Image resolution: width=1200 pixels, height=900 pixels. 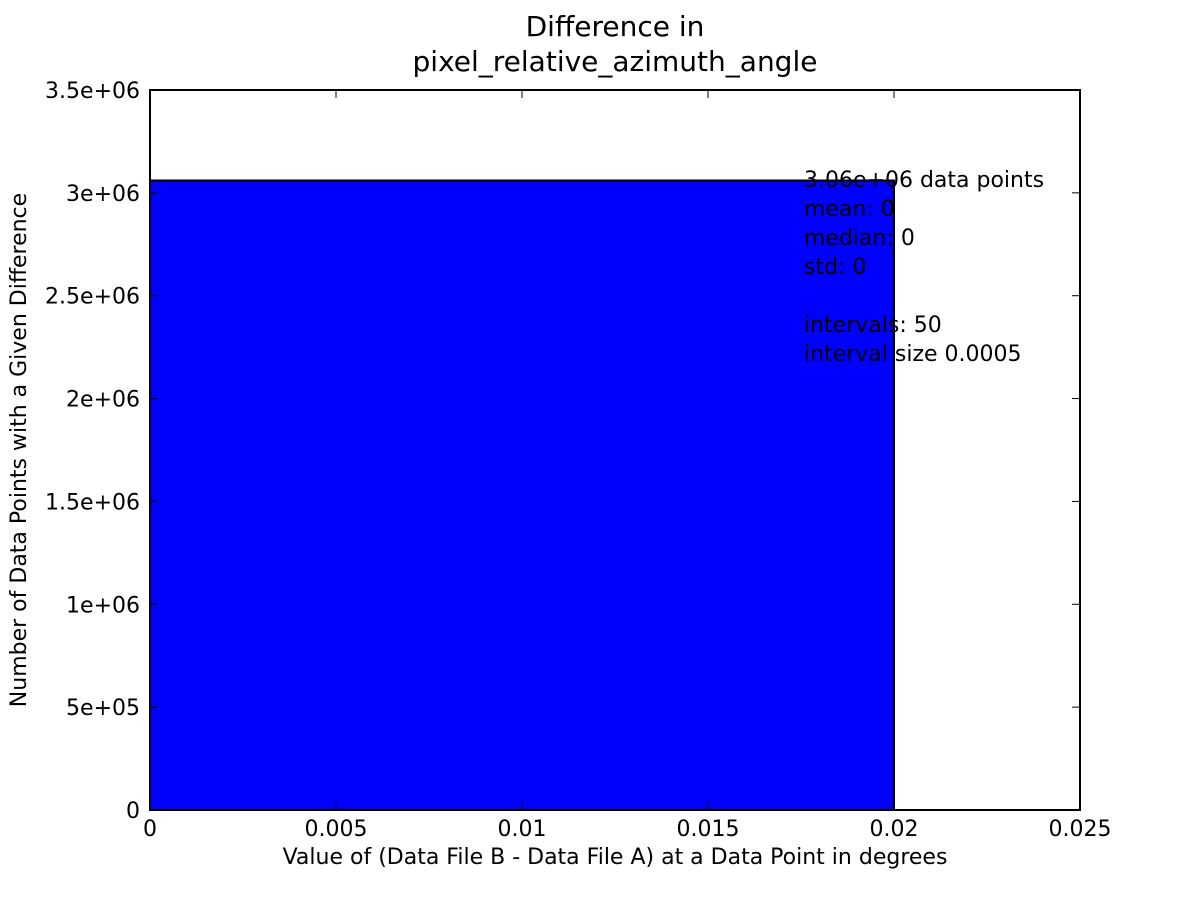 What do you see at coordinates (522, 829) in the screenshot?
I see `x-tick-label: 0.01` at bounding box center [522, 829].